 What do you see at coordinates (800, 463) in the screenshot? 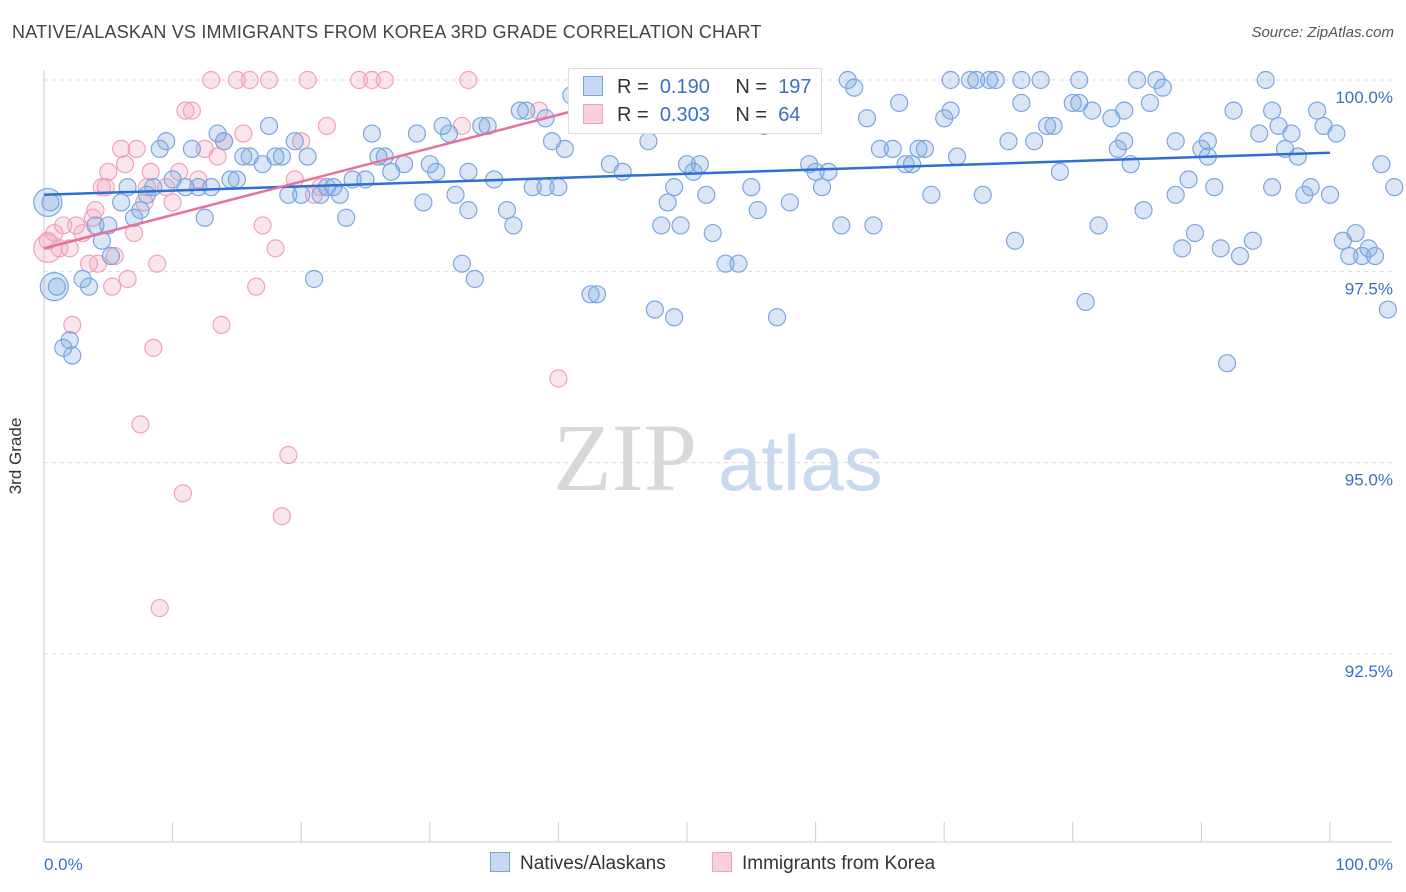
I see `watermark-atlas: atlas` at bounding box center [800, 463].